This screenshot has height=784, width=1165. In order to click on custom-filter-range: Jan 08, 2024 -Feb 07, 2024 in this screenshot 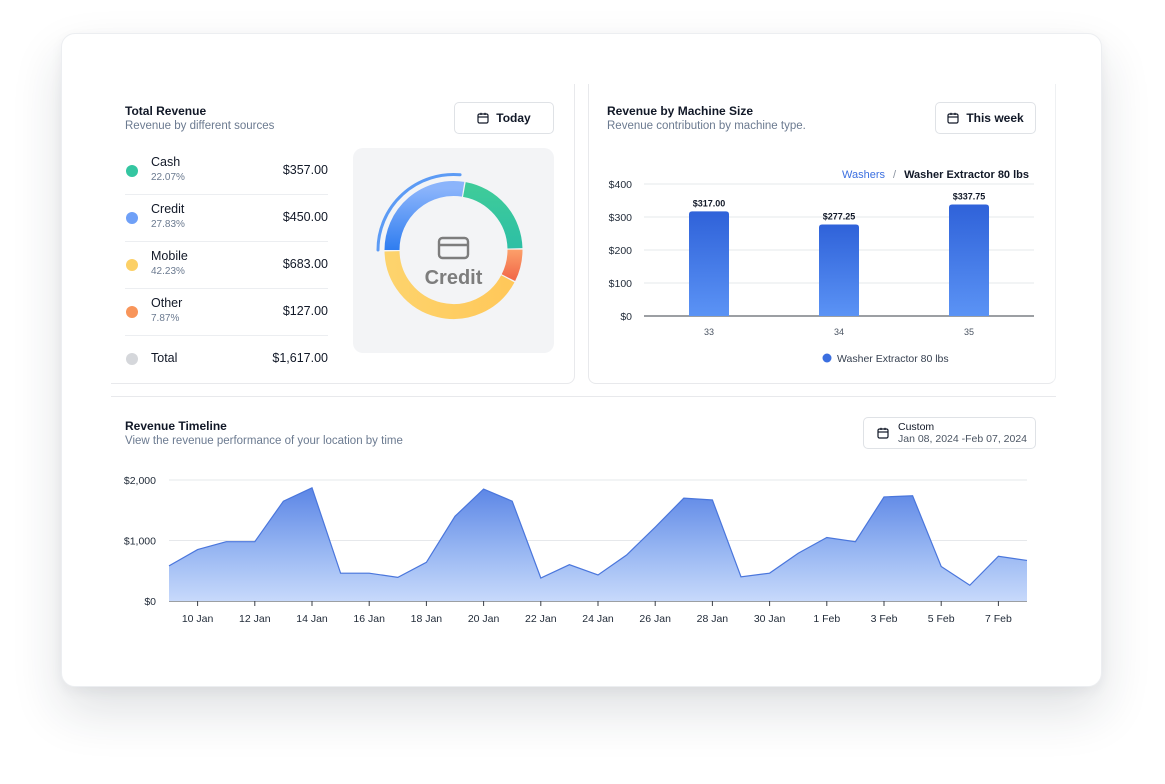, I will do `click(963, 439)`.